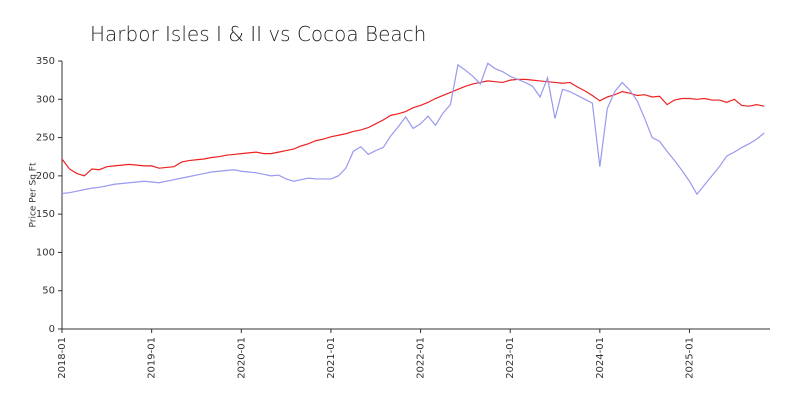 This screenshot has width=800, height=400. What do you see at coordinates (45, 99) in the screenshot?
I see `y-tick-label: 300` at bounding box center [45, 99].